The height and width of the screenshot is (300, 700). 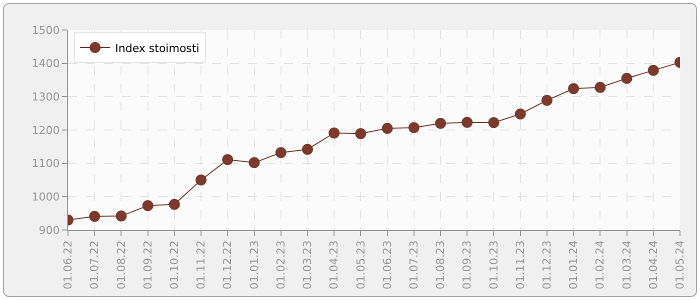 I want to click on y-tick-label: 1400, so click(x=46, y=63).